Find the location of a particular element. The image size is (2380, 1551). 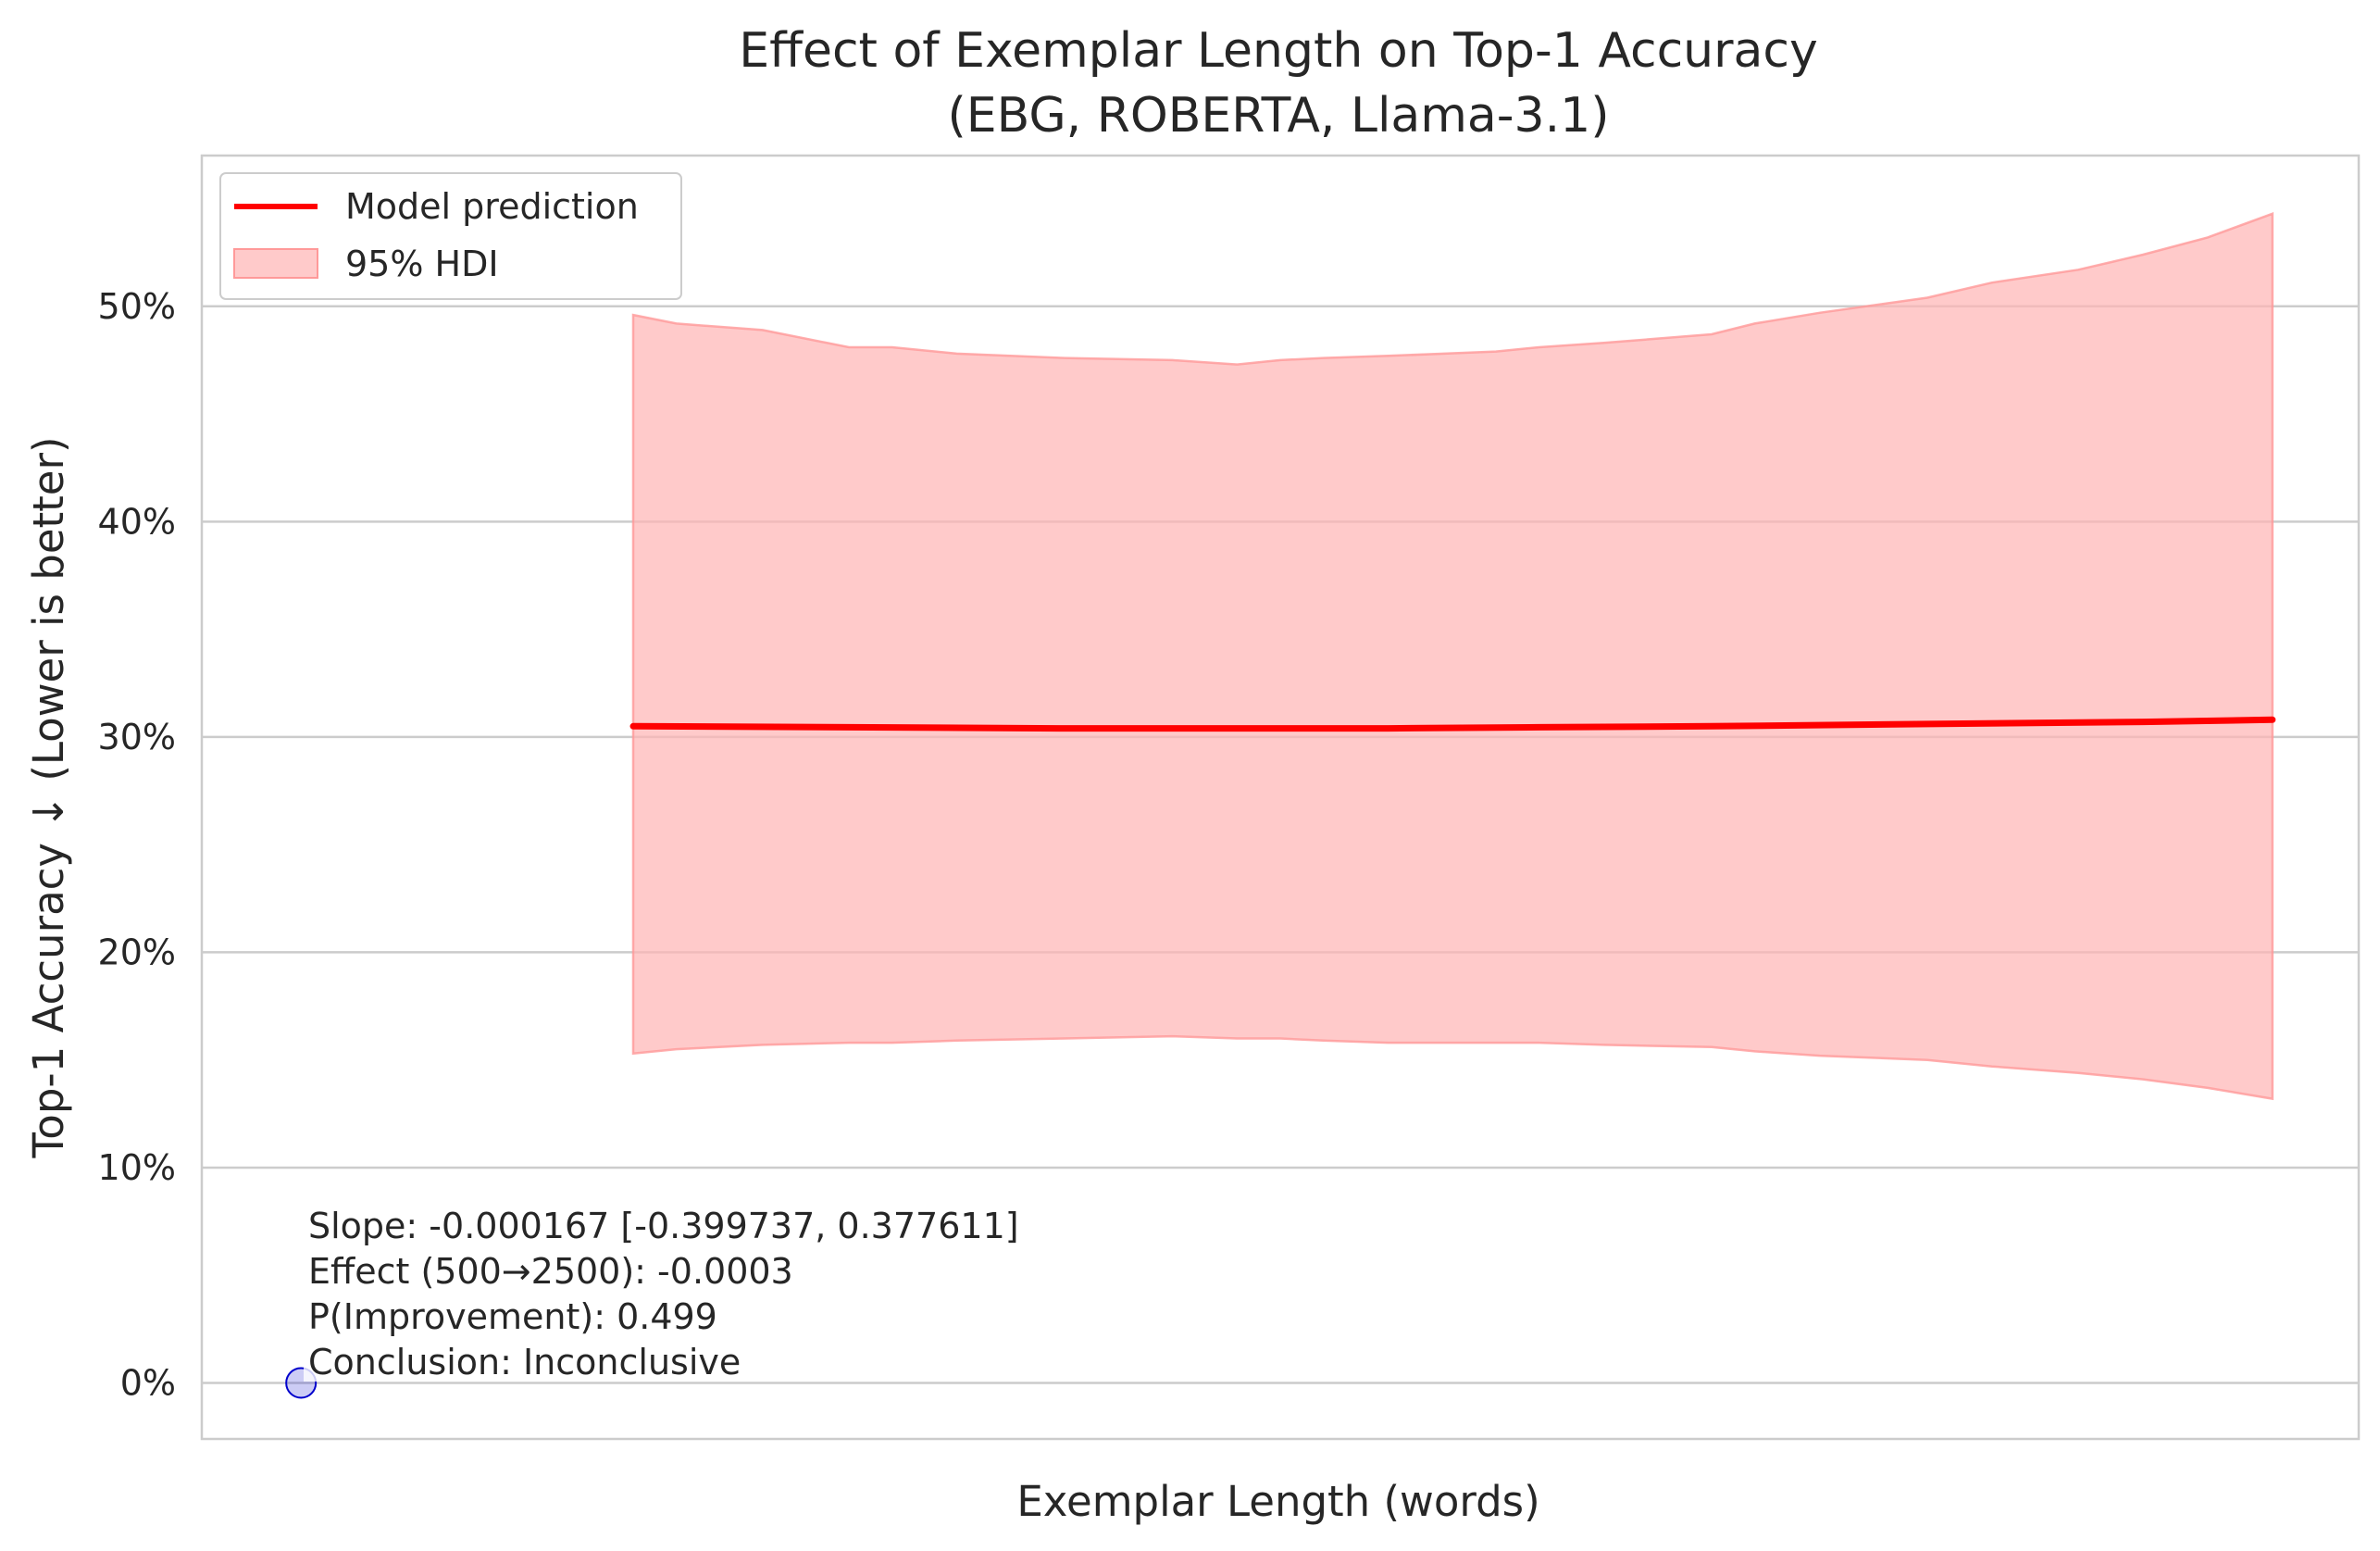

y-tick-label: 40% is located at coordinates (137, 521).